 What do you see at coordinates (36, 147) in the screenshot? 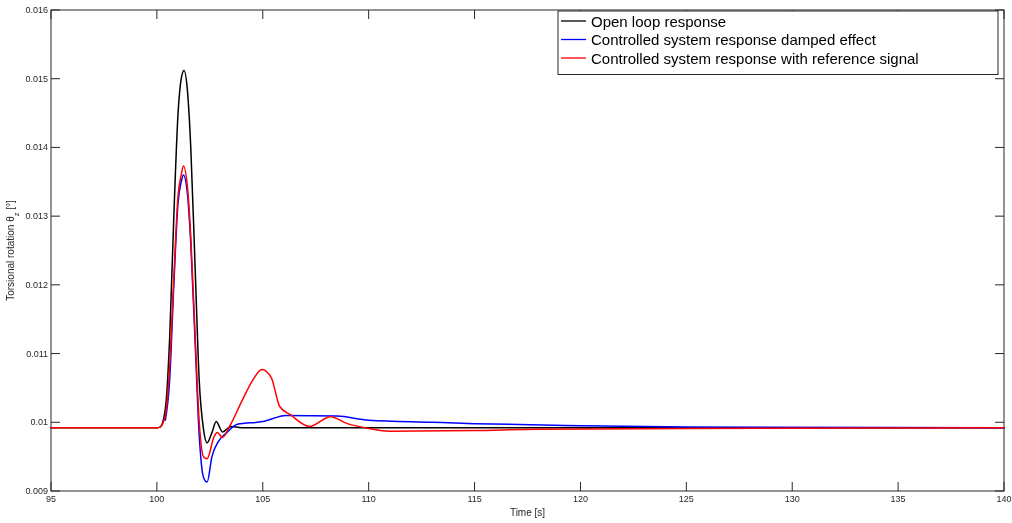
I see `y-tick-label: 0.014` at bounding box center [36, 147].